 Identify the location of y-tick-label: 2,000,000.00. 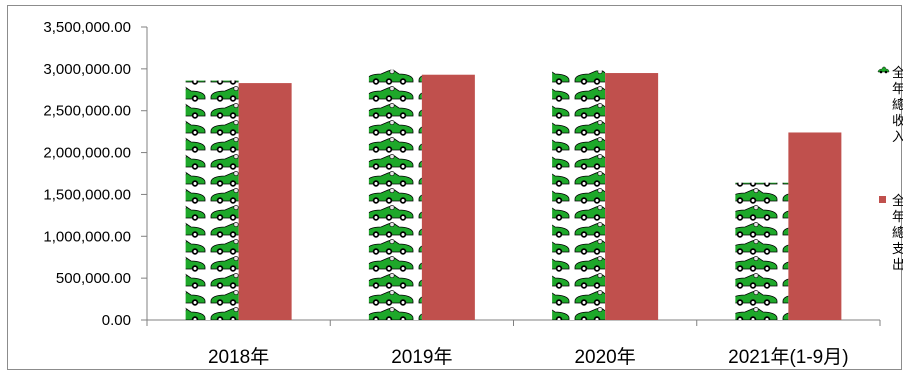
(87, 153).